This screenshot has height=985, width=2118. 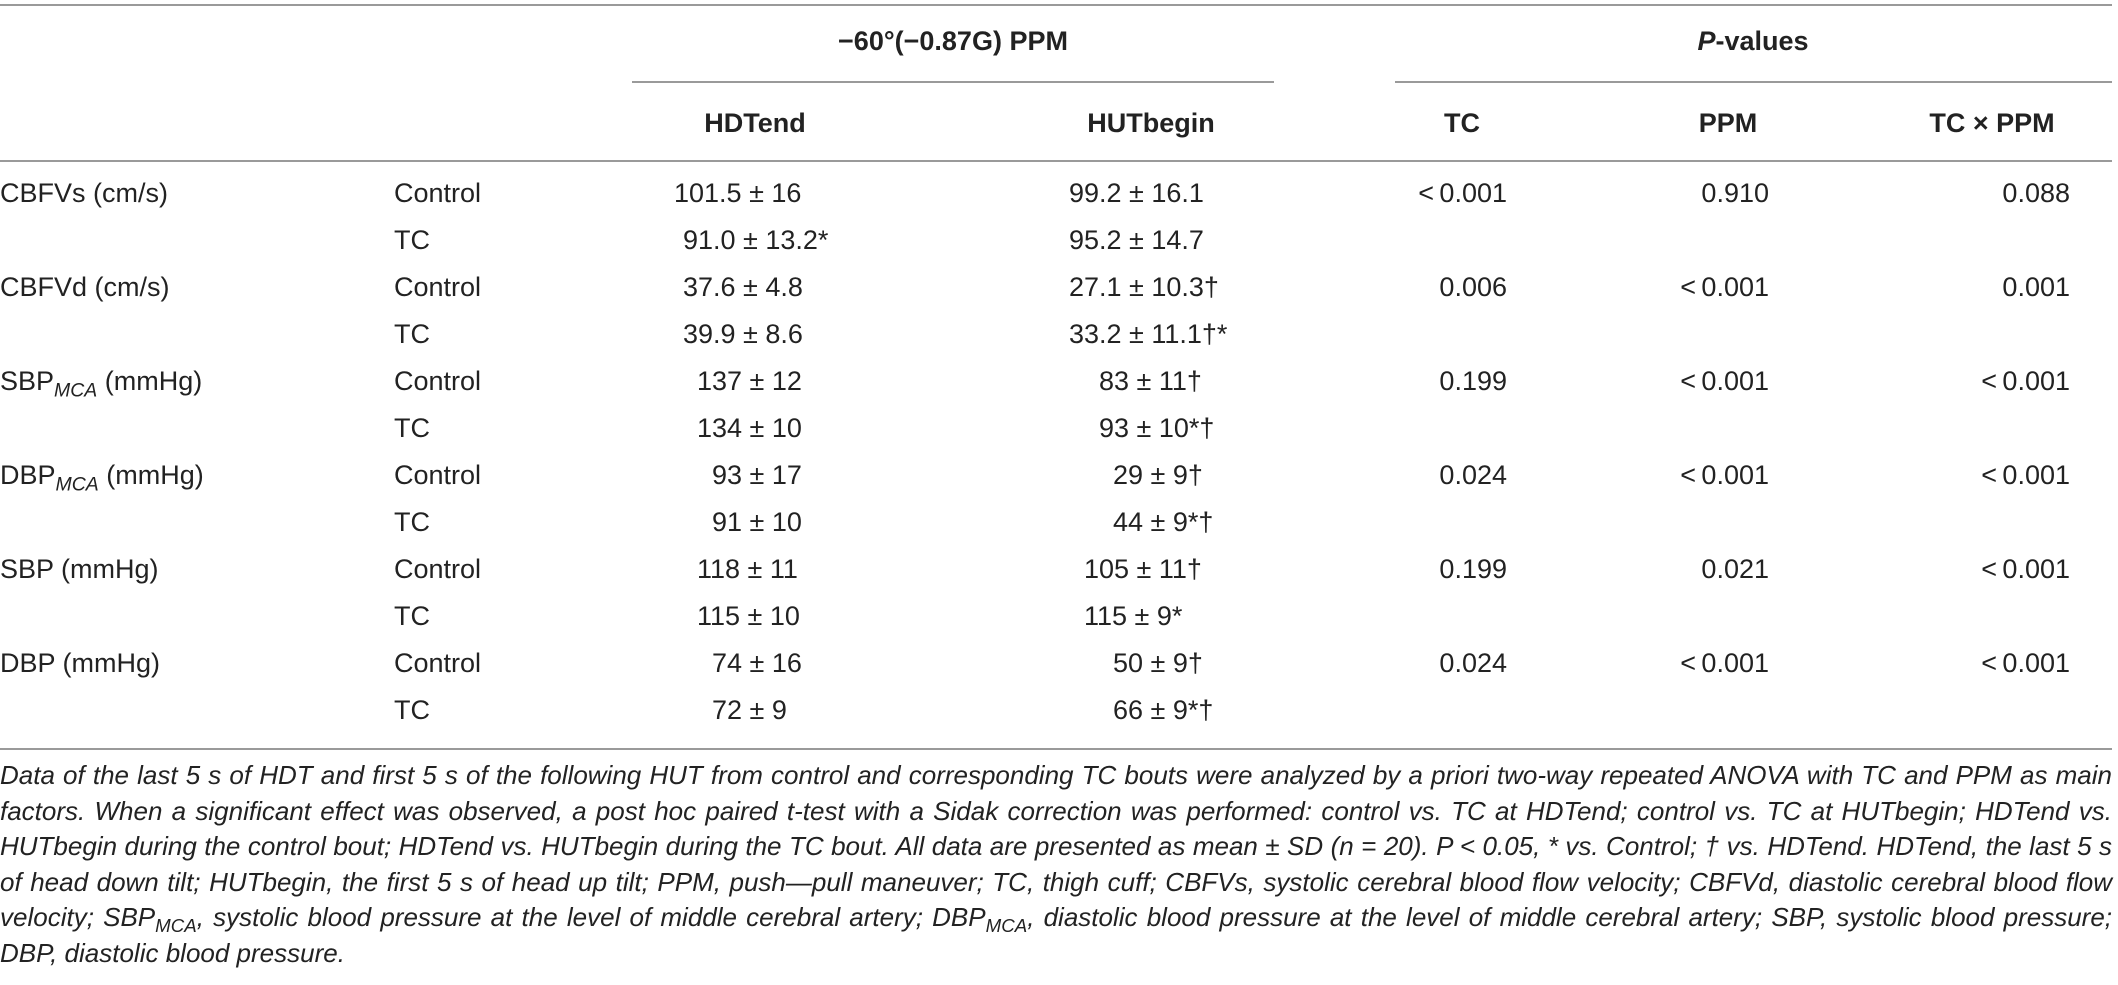 What do you see at coordinates (1056, 5) in the screenshot?
I see `table-top-rule` at bounding box center [1056, 5].